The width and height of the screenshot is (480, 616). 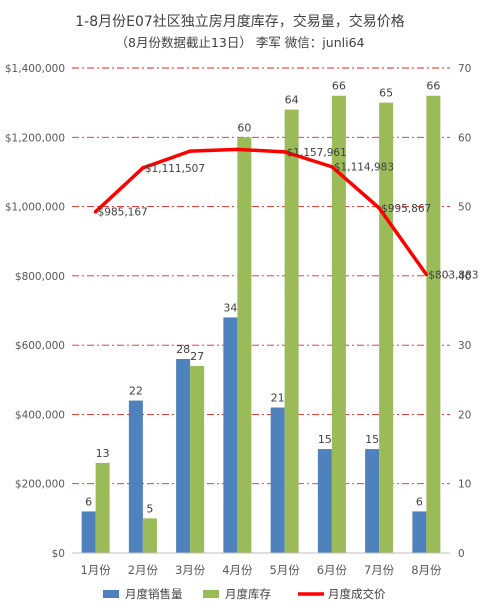 What do you see at coordinates (175, 169) in the screenshot?
I see `price-data-label: $1,111,507` at bounding box center [175, 169].